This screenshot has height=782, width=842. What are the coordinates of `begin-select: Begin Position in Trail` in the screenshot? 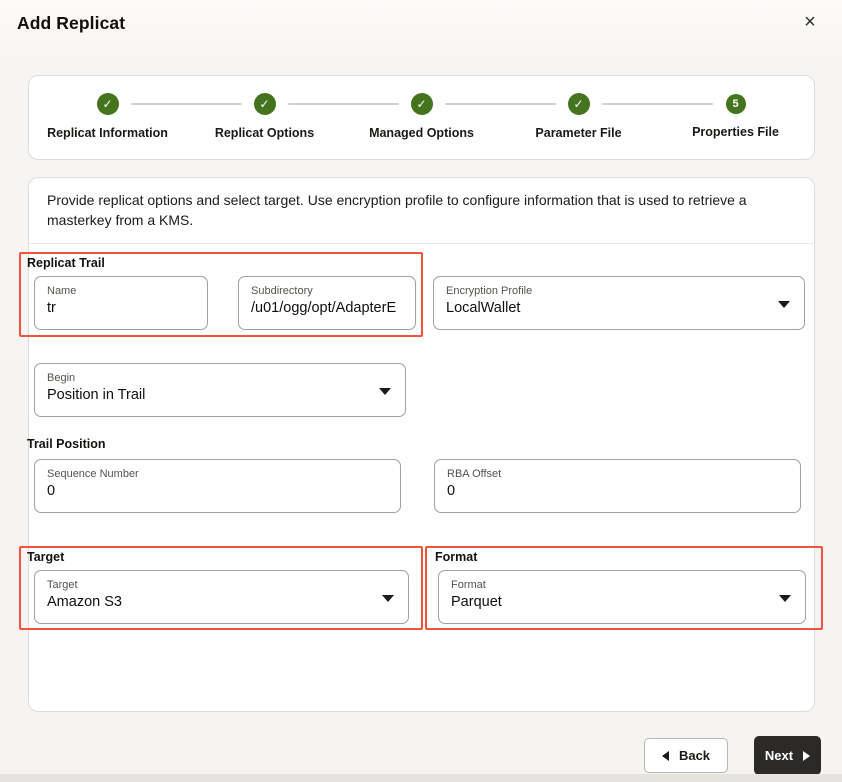 It's located at (220, 390).